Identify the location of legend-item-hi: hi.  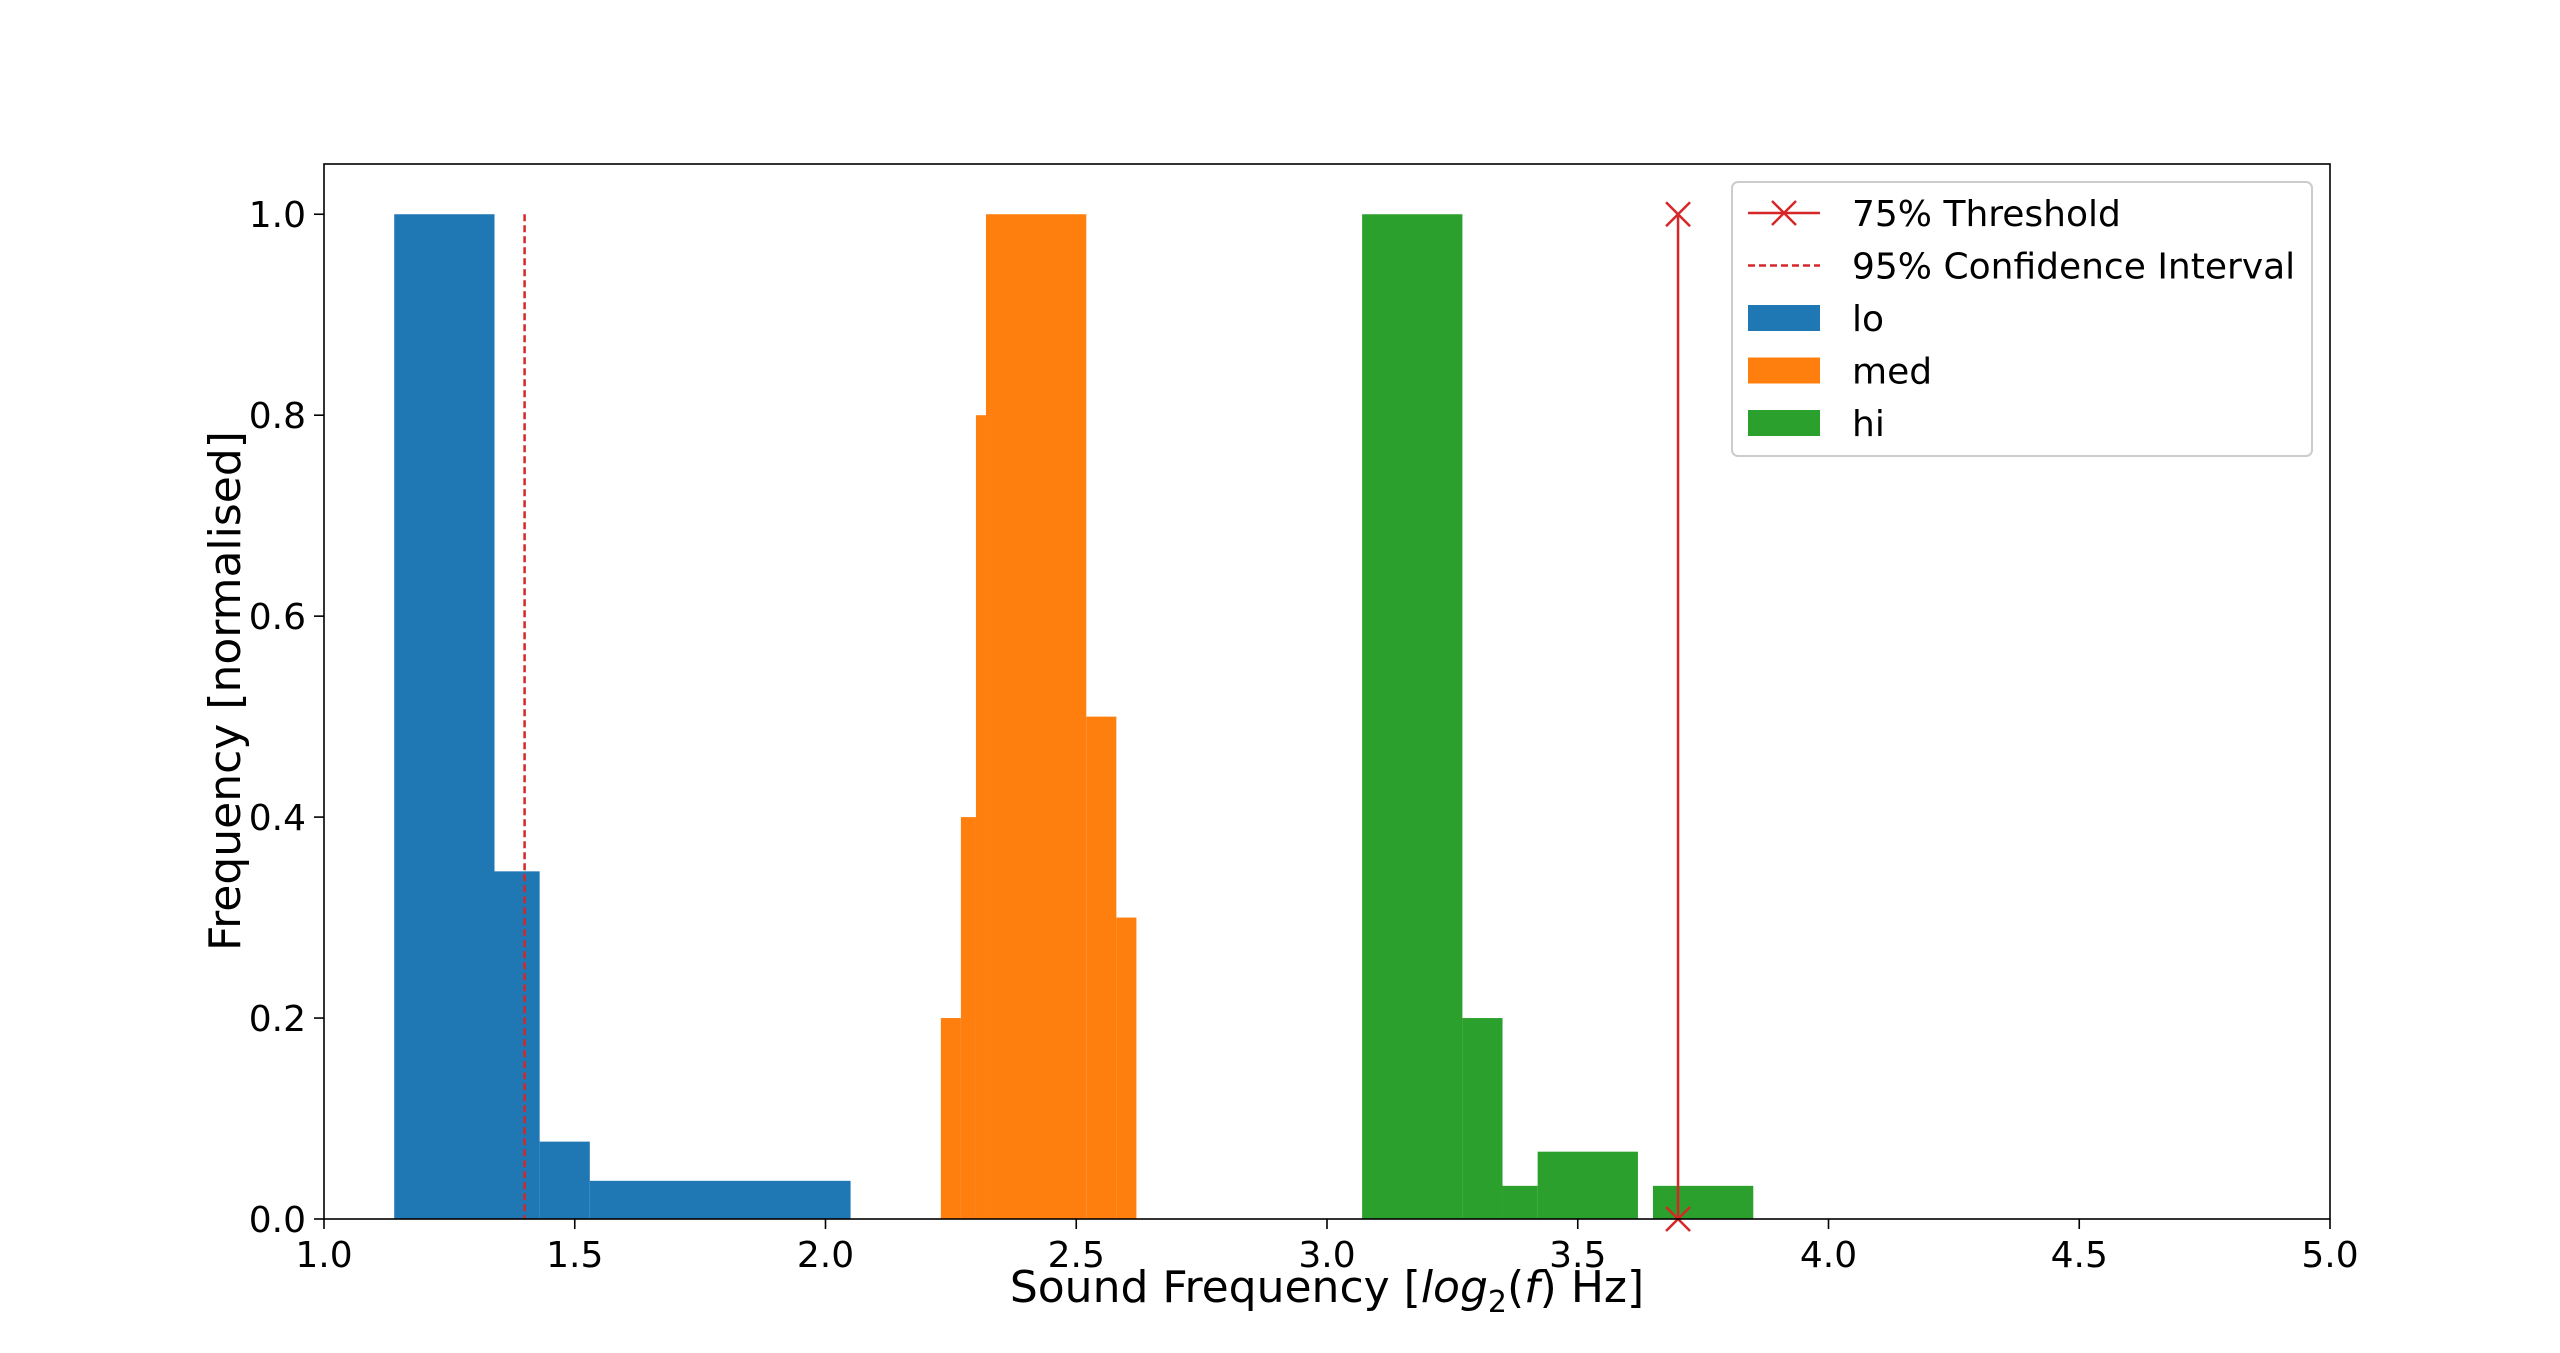
(1816, 424).